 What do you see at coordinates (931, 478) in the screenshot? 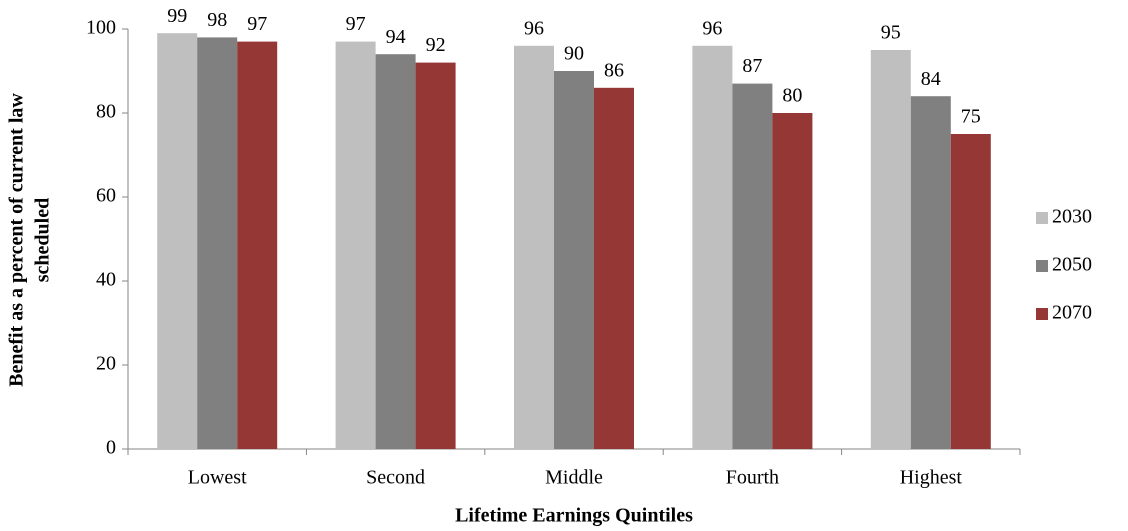
I see `x-tick-label: Highest` at bounding box center [931, 478].